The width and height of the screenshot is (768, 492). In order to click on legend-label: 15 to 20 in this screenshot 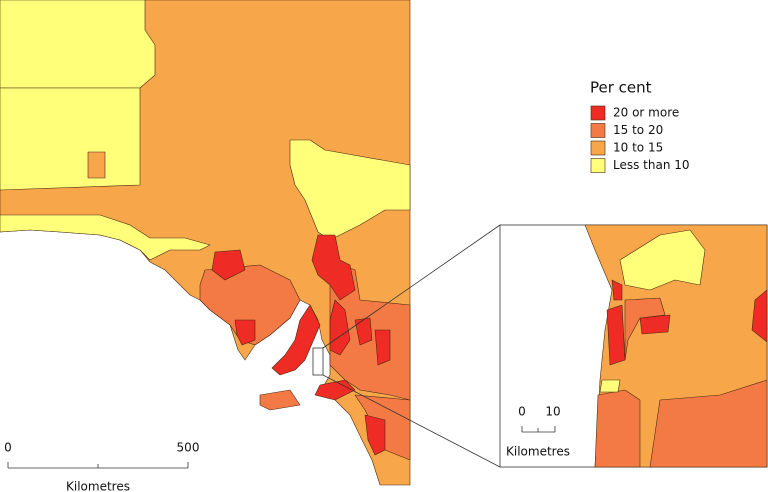, I will do `click(638, 130)`.